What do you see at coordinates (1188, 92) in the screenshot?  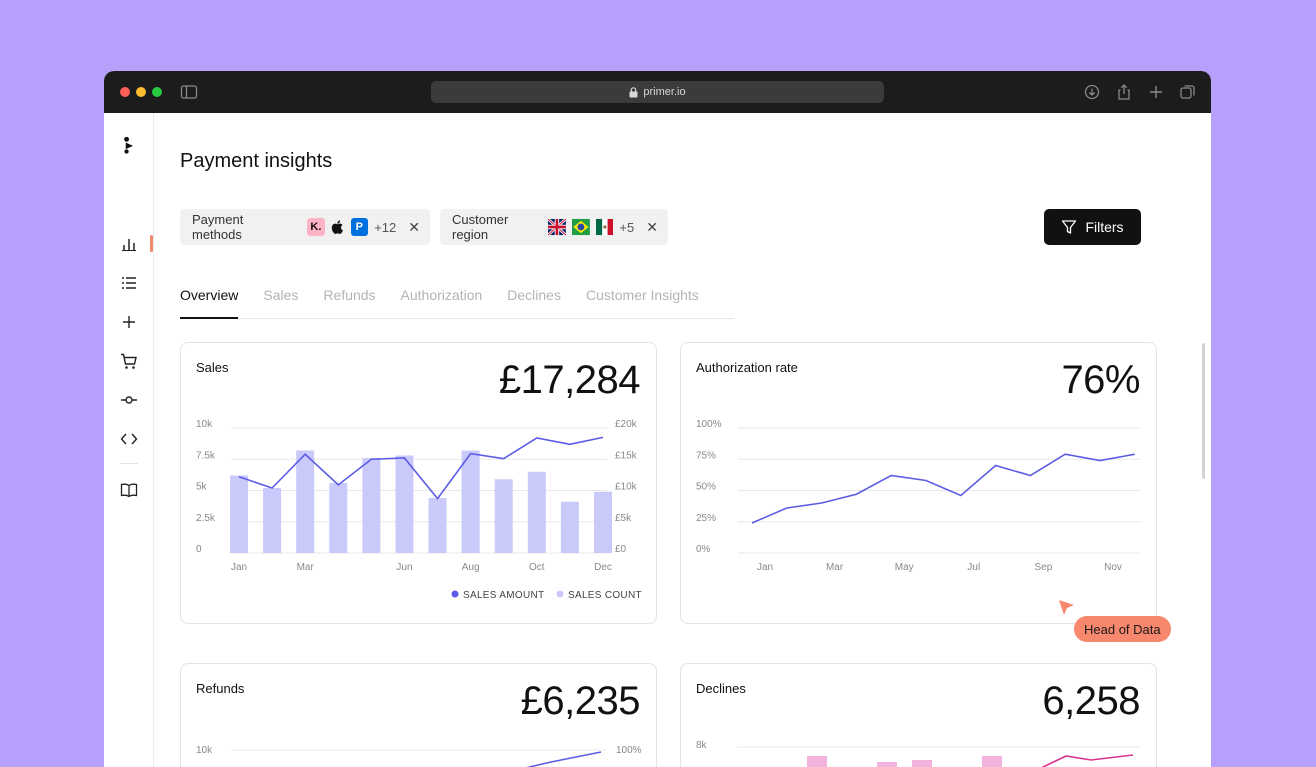 I see `tab-overview-icon` at bounding box center [1188, 92].